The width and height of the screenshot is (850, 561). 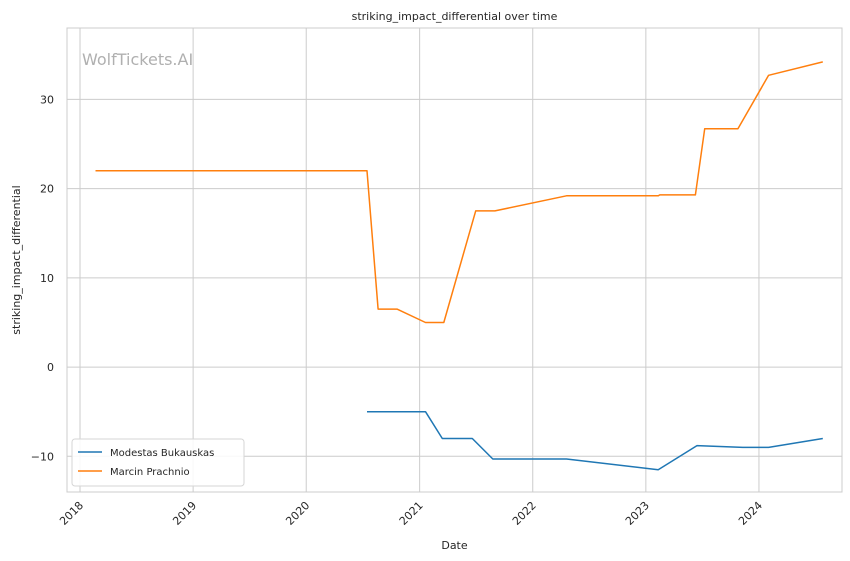 What do you see at coordinates (162, 453) in the screenshot?
I see `legend-label: Modestas Bukauskas` at bounding box center [162, 453].